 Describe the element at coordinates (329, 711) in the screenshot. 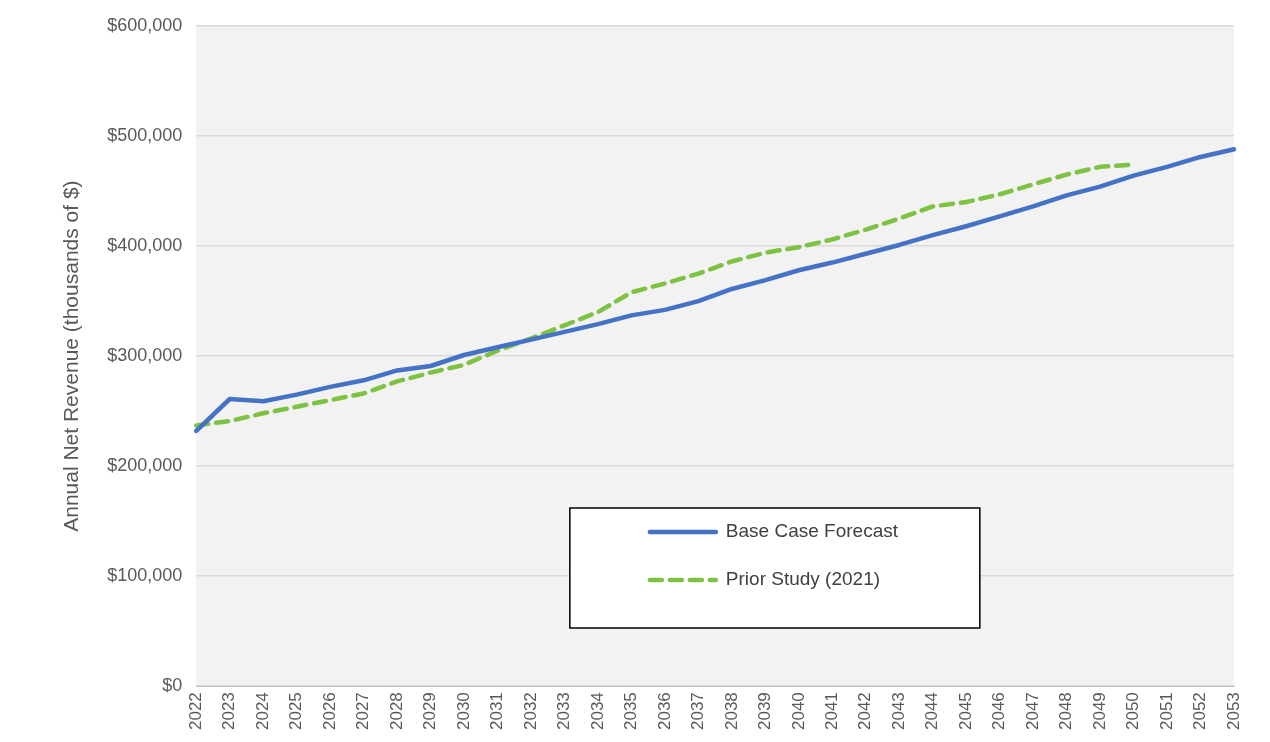

I see `x-tick-label: 2026` at that location.